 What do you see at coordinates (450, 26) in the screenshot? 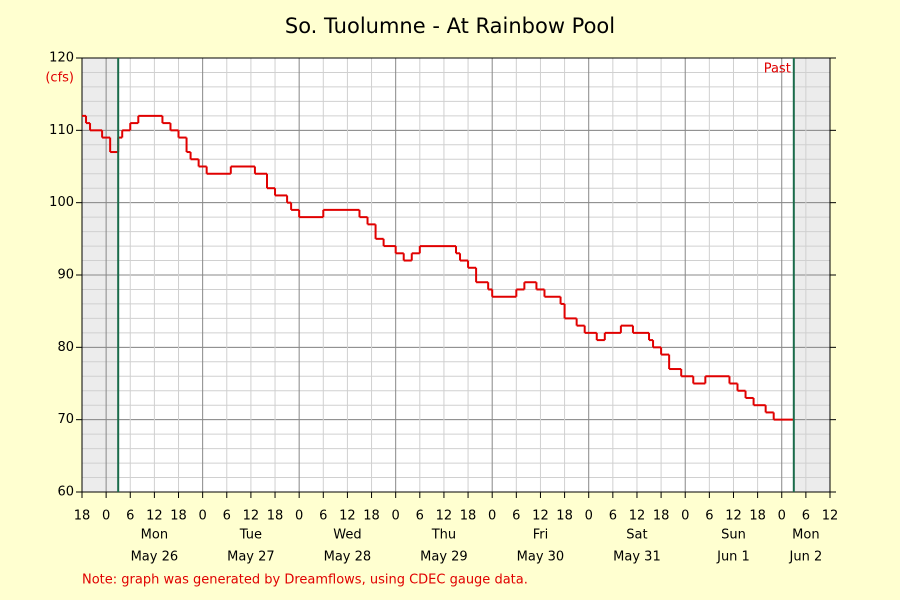
I see `chart-title: So. Tuolumne - At Rainbow Pool` at bounding box center [450, 26].